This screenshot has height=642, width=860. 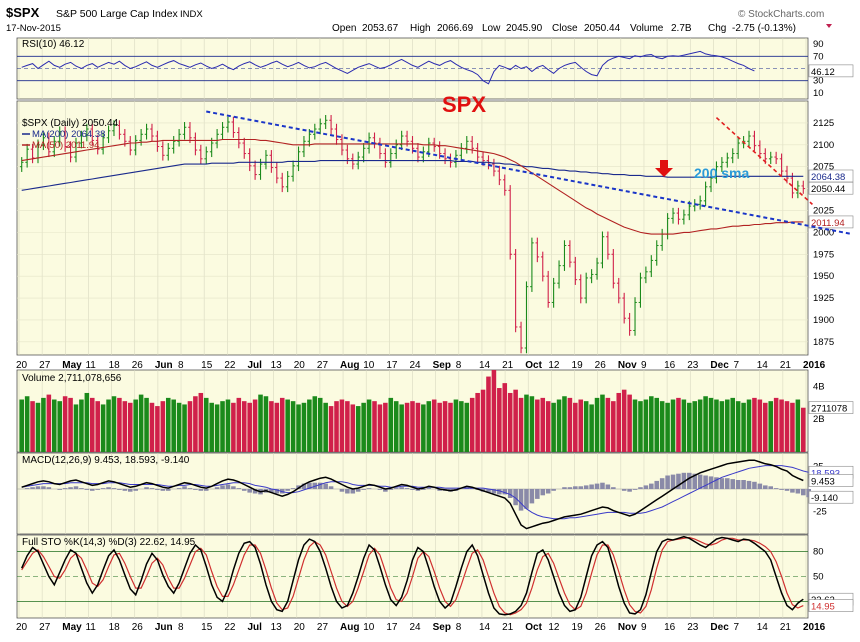 I want to click on chart-date: 17-Nov-2015, so click(x=33, y=28).